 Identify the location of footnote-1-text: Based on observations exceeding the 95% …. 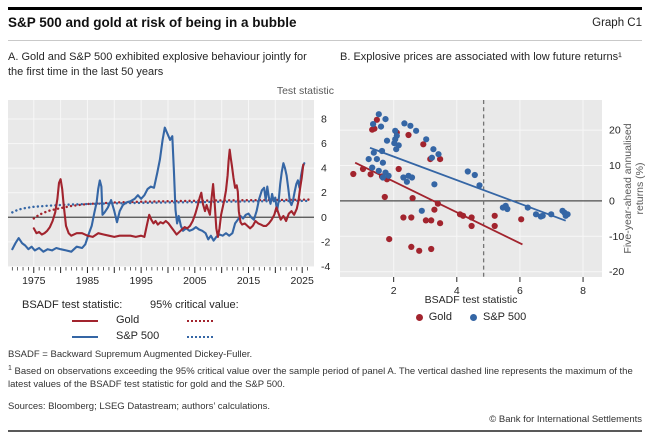
(320, 378).